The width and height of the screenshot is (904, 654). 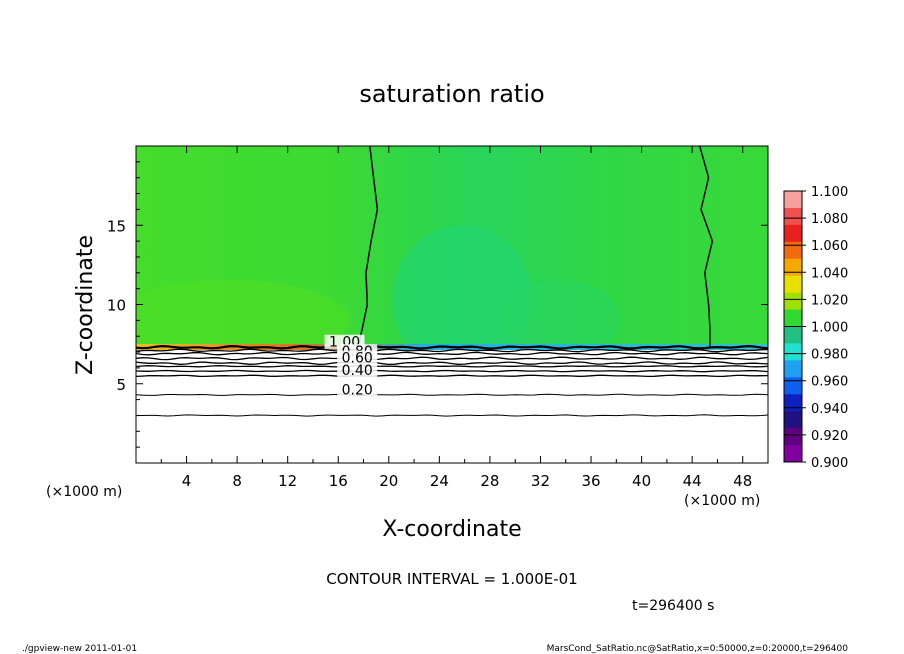 I want to click on x-tick-label: 16, so click(x=338, y=481).